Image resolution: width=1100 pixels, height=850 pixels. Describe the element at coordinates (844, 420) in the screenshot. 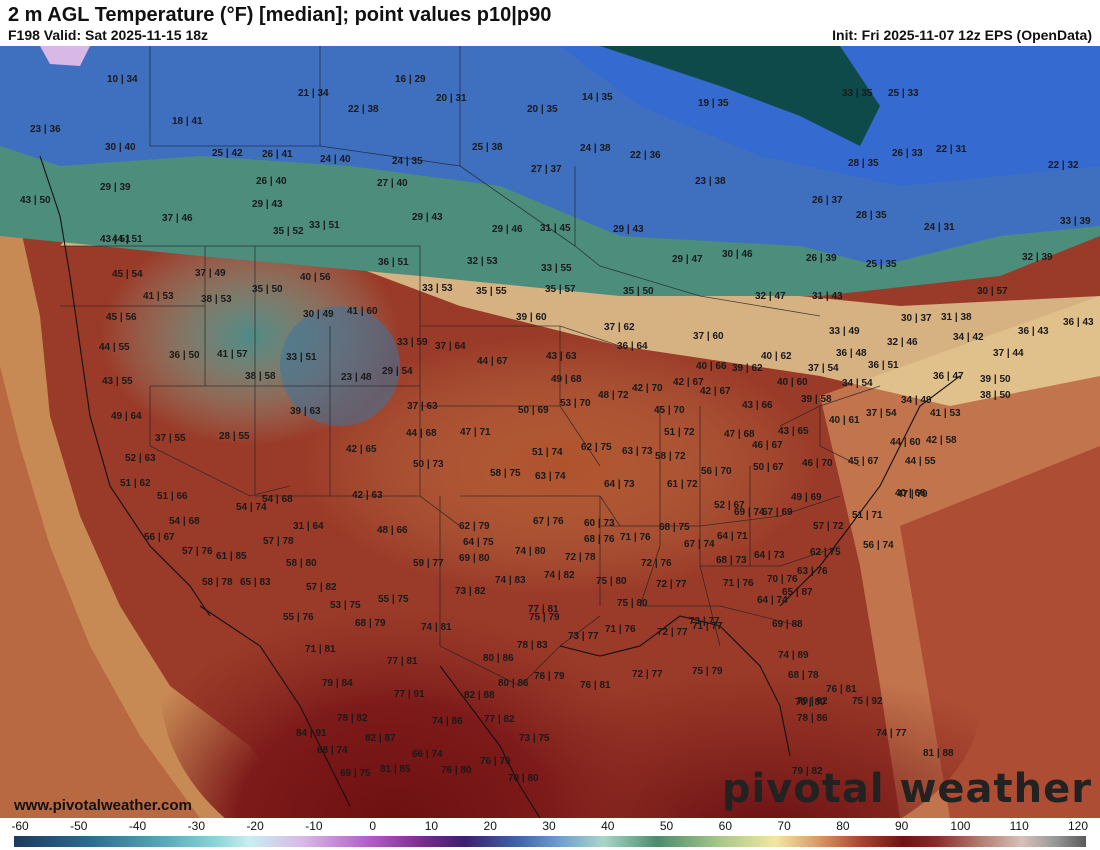

I see `point-value-label: 40 | 61` at that location.